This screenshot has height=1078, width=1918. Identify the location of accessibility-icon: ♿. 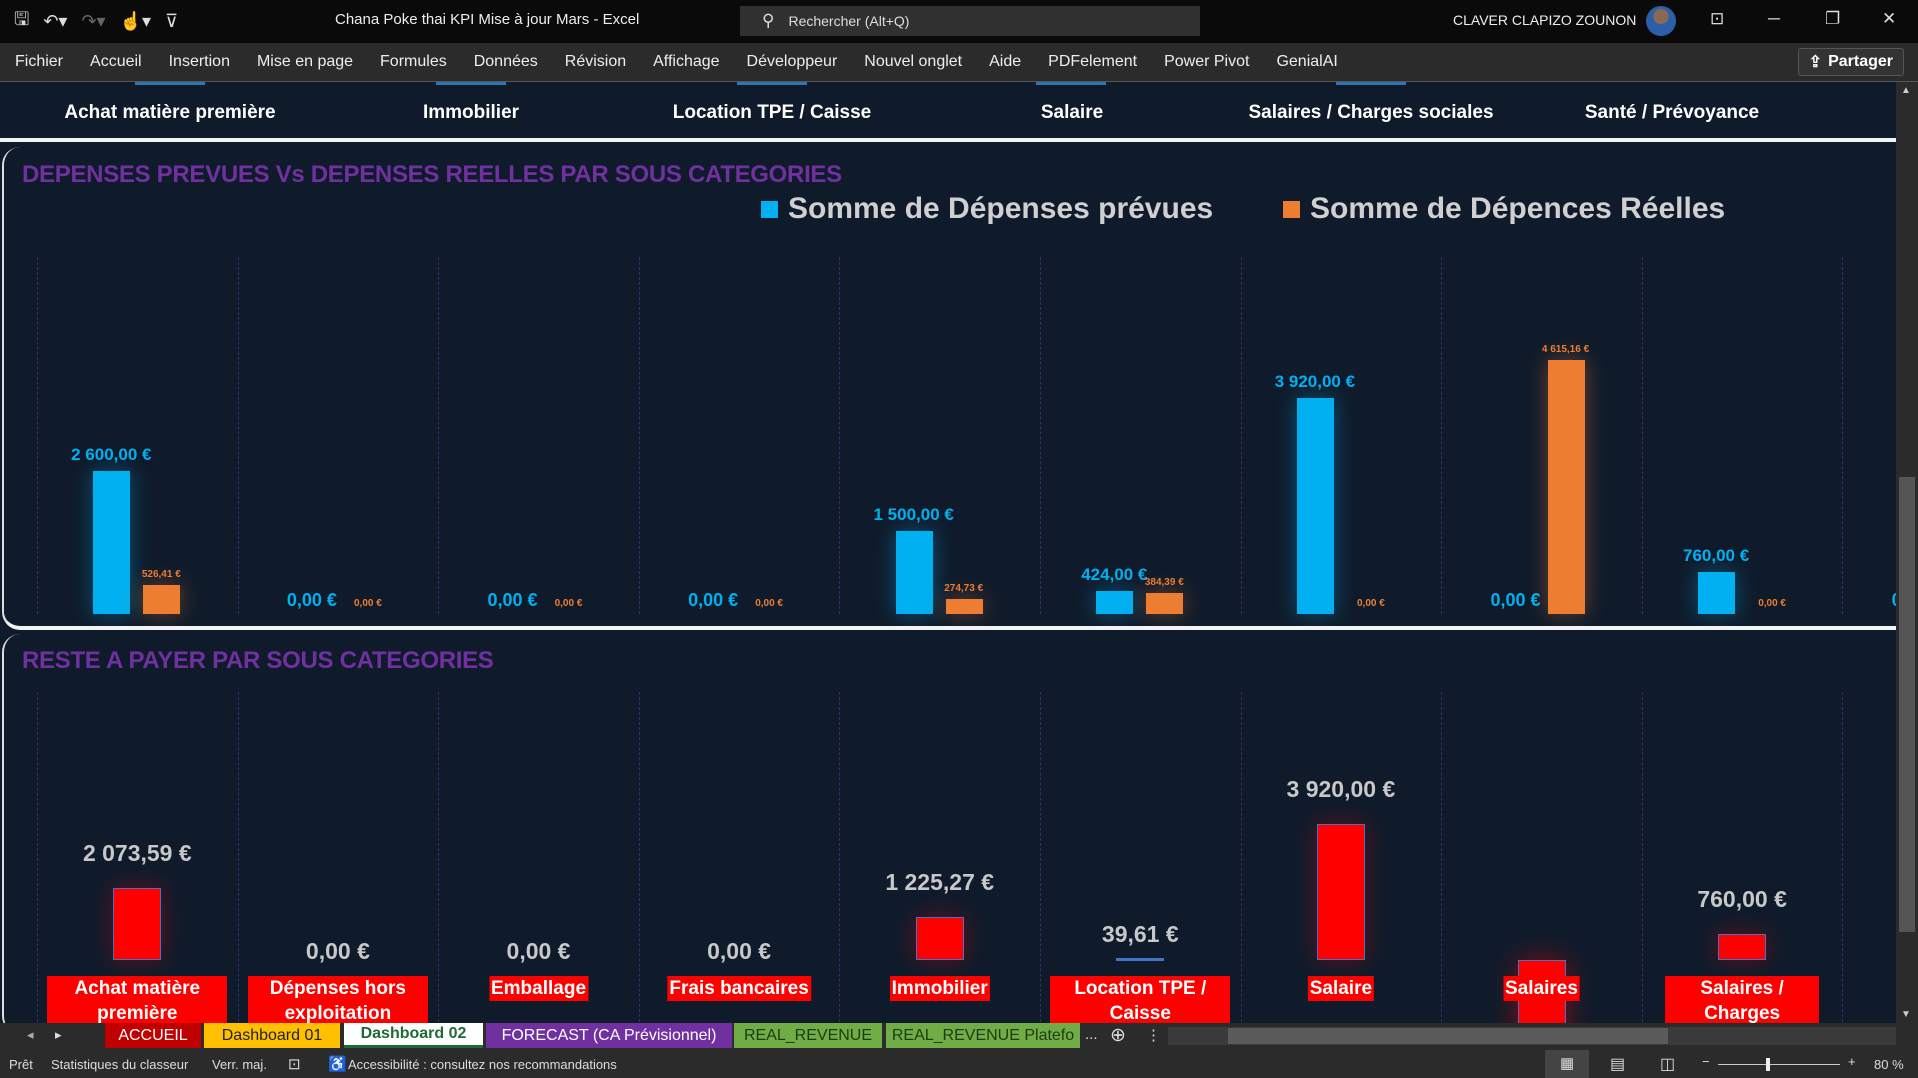
(337, 1064).